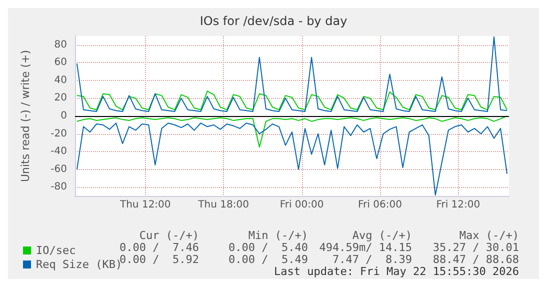 This screenshot has height=287, width=547. What do you see at coordinates (397, 271) in the screenshot?
I see `text: Last update: Fri May 22 15:55:30 2026` at bounding box center [397, 271].